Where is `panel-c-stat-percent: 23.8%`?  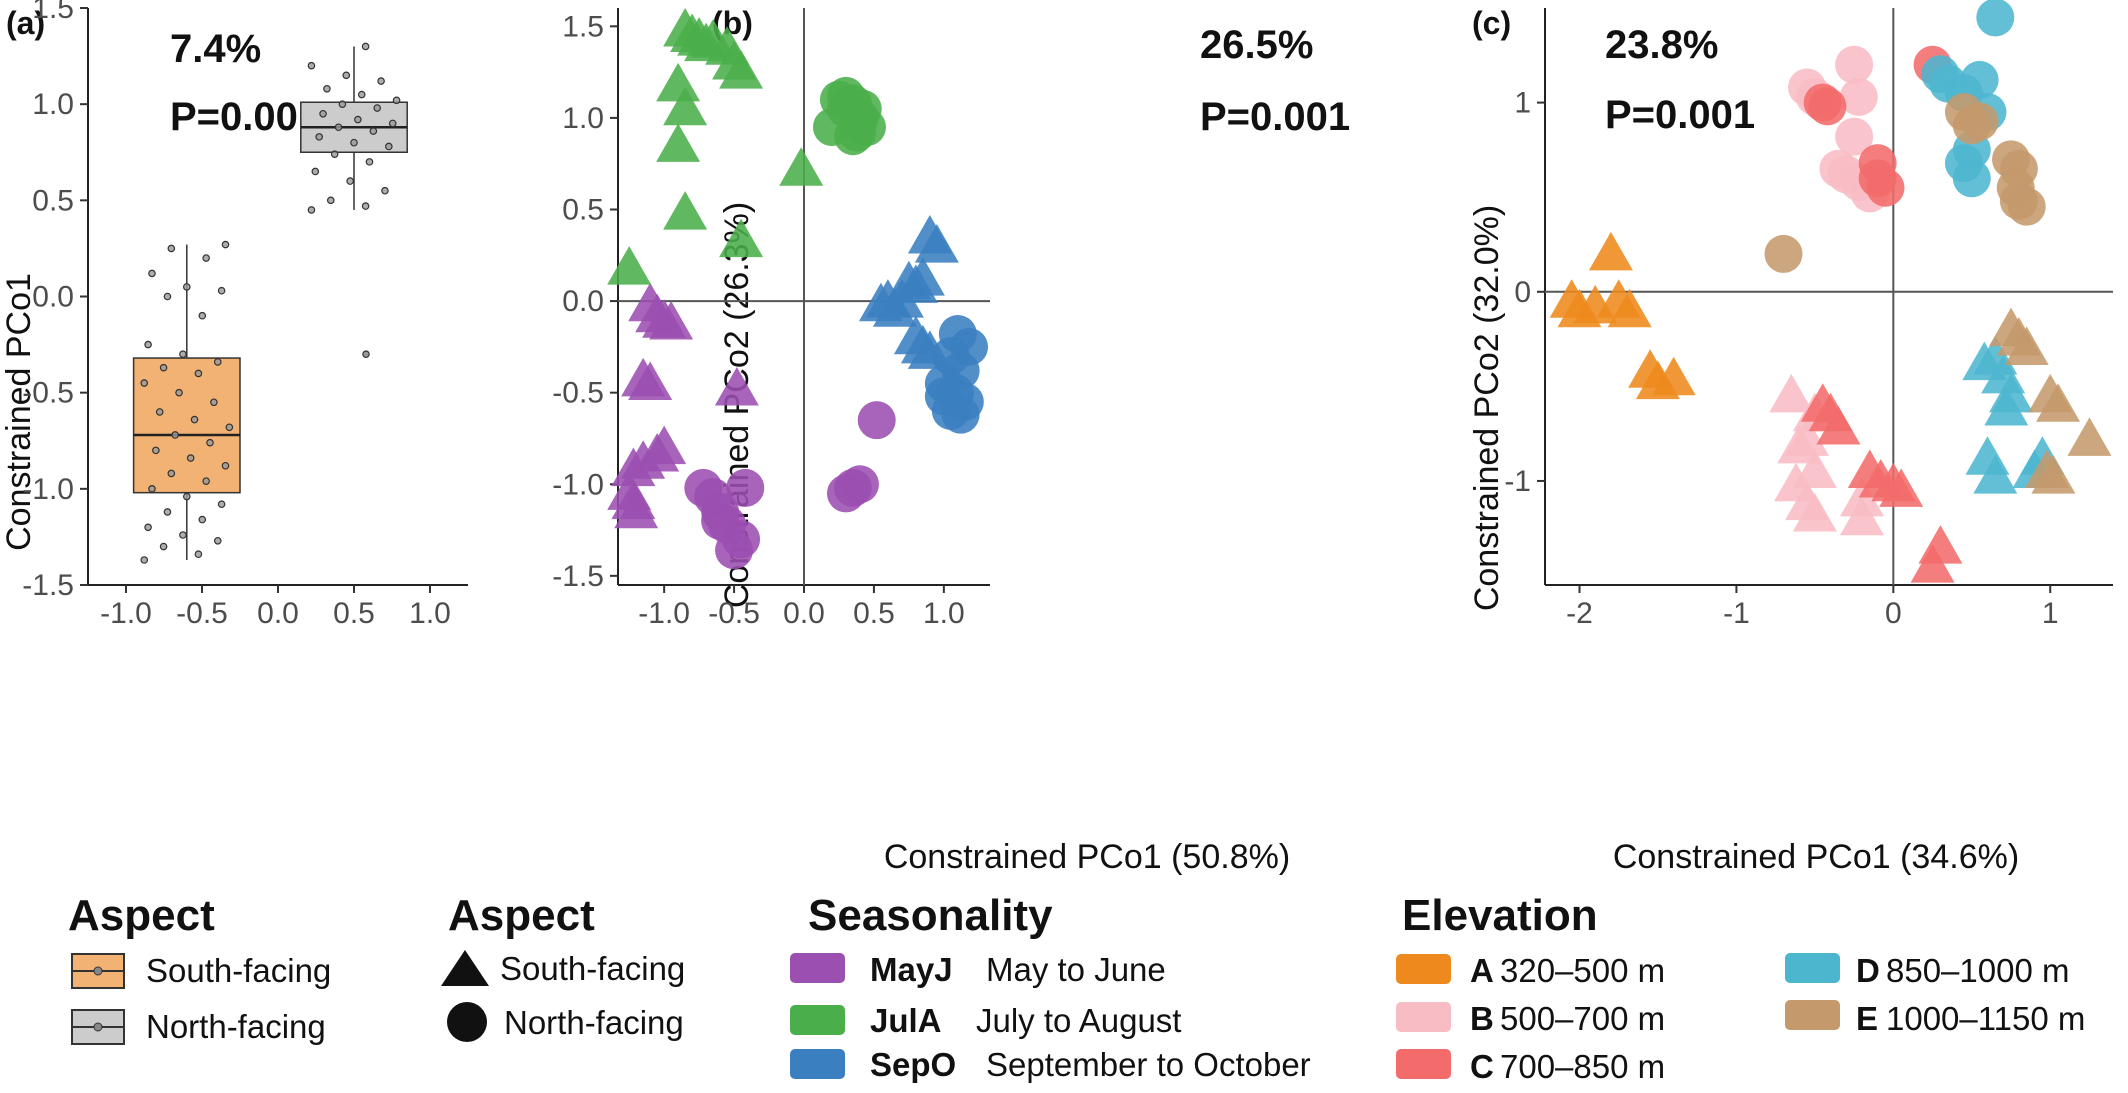 panel-c-stat-percent: 23.8% is located at coordinates (1661, 45).